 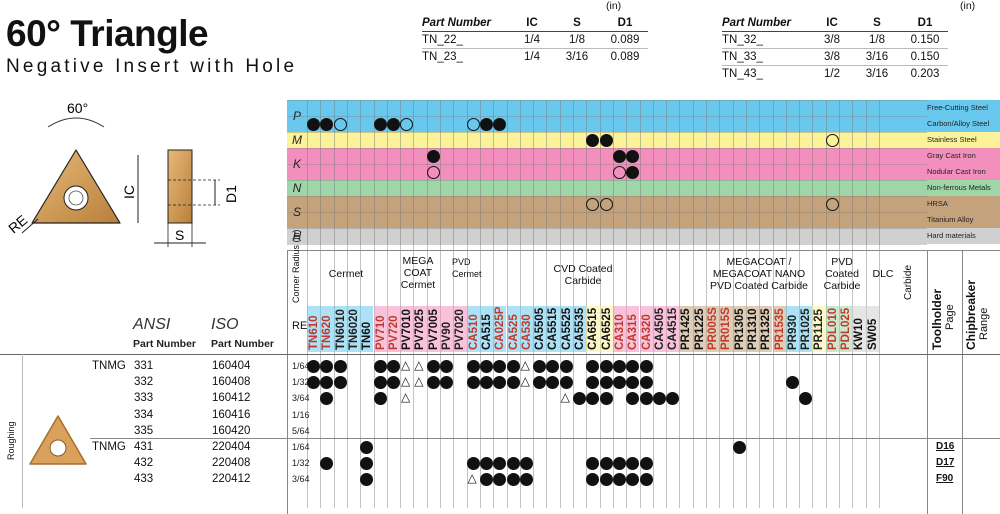 I want to click on material-band-n, so click(x=643, y=188).